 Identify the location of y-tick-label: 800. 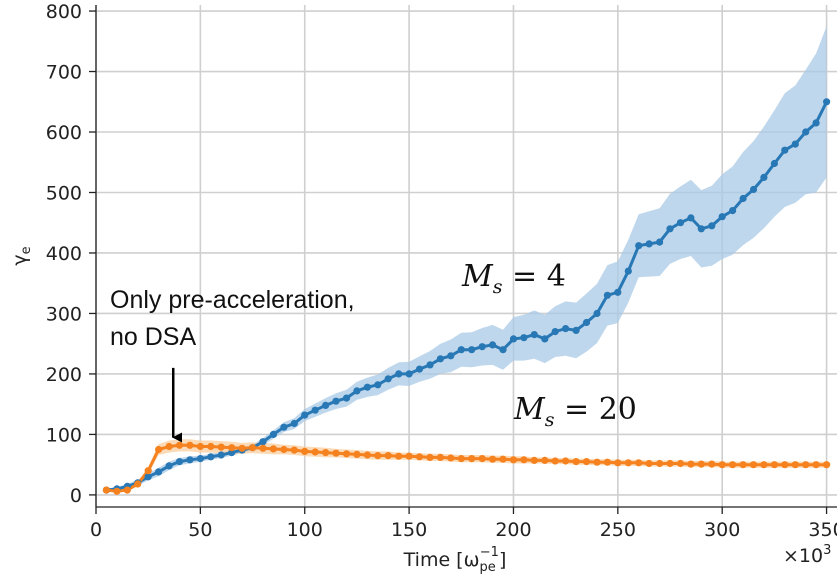
(64, 12).